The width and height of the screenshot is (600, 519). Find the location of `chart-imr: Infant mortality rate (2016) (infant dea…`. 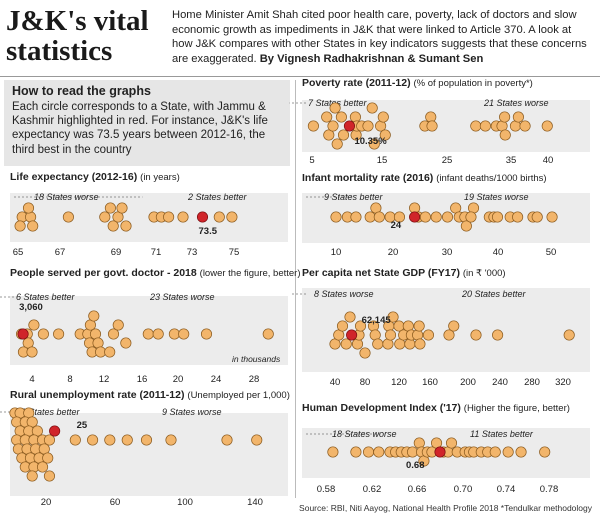

chart-imr: Infant mortality rate (2016) (infant dea… is located at coordinates (446, 215).